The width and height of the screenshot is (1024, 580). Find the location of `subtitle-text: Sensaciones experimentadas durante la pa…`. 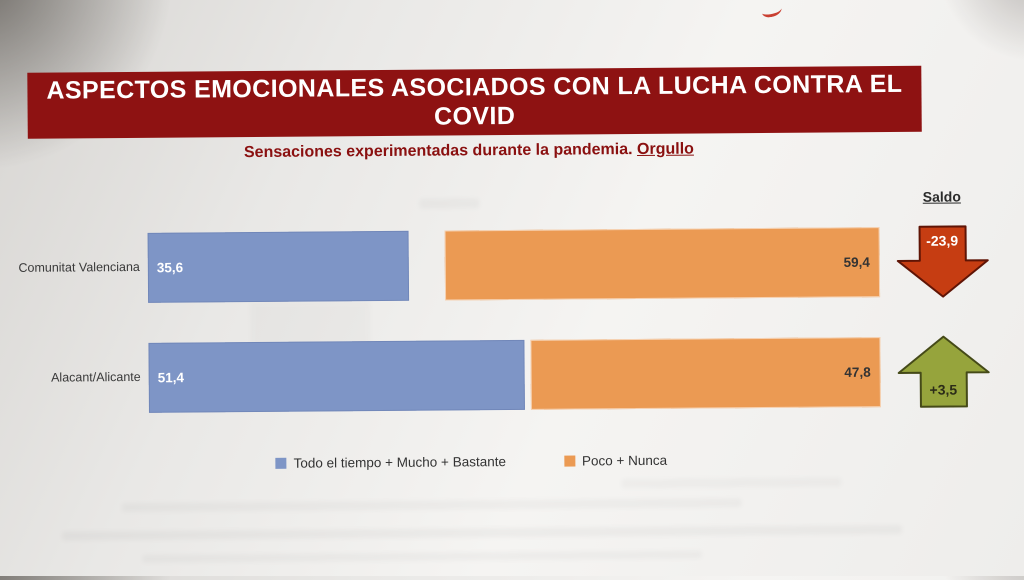

subtitle-text: Sensaciones experimentadas durante la pa… is located at coordinates (440, 151).